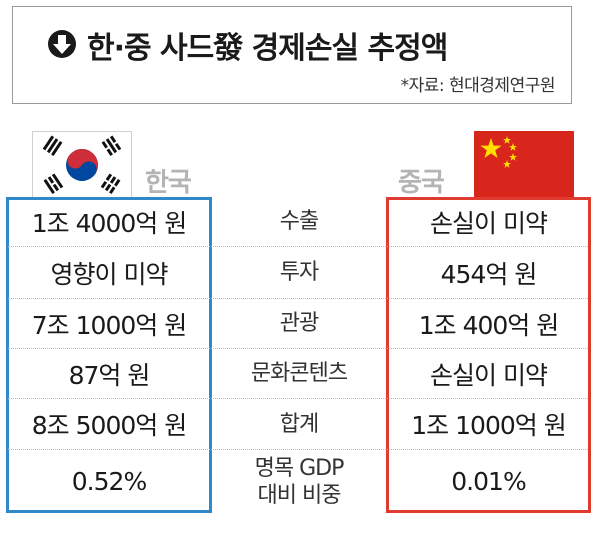 The height and width of the screenshot is (535, 600). Describe the element at coordinates (62, 44) in the screenshot. I see `down-arrow-circle-icon` at that location.